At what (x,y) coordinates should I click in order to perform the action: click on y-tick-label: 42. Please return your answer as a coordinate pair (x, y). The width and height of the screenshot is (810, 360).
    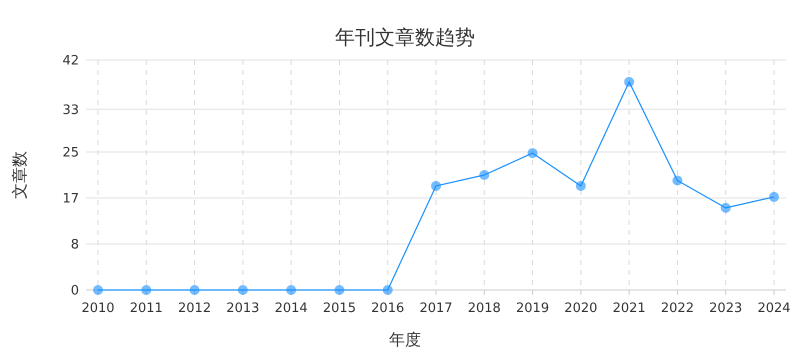
    Looking at the image, I should click on (70, 61).